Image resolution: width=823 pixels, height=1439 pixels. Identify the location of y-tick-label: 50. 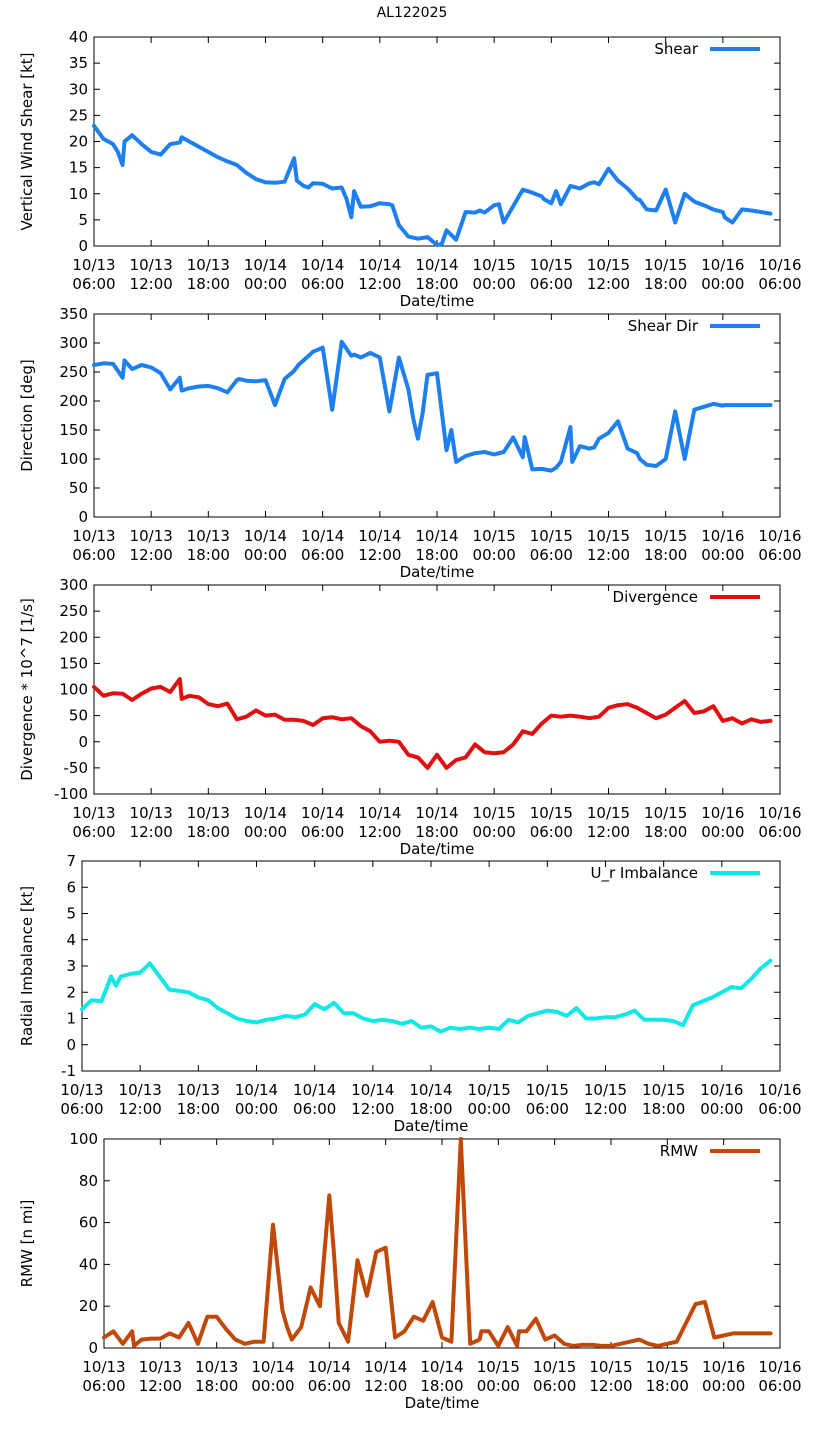
(78, 716).